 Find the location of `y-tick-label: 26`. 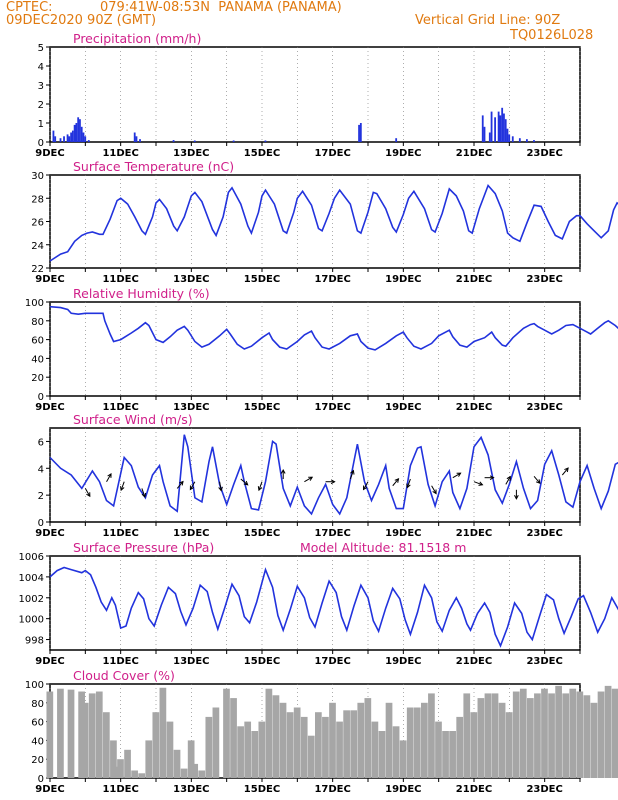

y-tick-label: 26 is located at coordinates (37, 223).